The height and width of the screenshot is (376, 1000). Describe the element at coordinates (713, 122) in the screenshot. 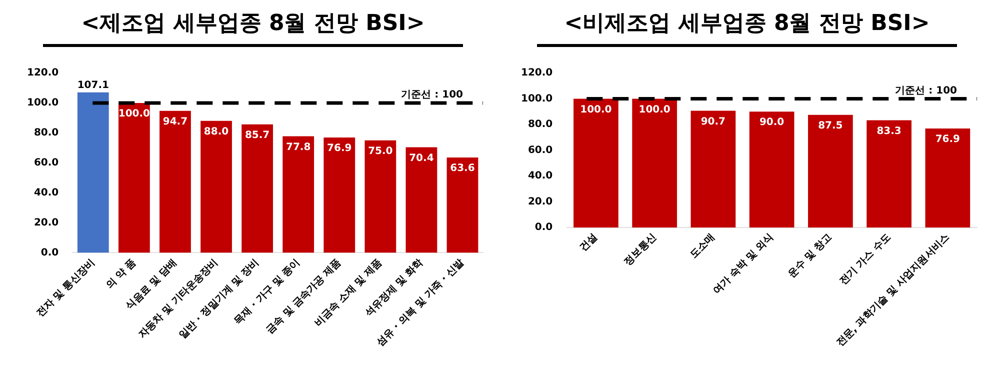

I see `data-label: 90.7` at that location.